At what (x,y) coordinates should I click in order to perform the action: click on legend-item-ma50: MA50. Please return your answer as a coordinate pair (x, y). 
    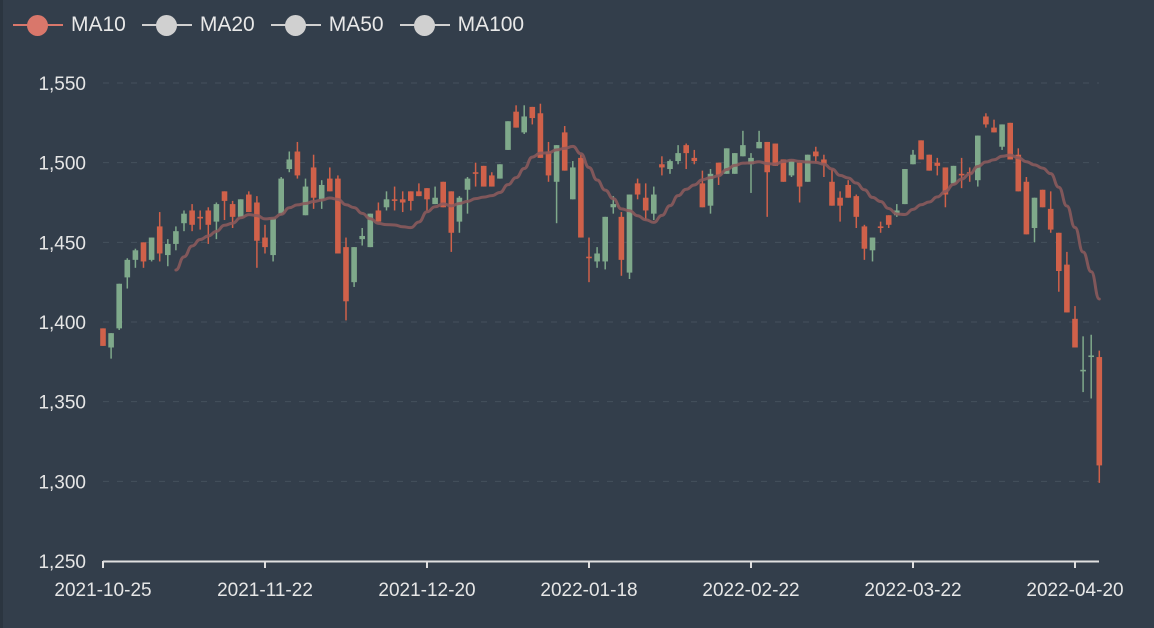
    Looking at the image, I should click on (327, 25).